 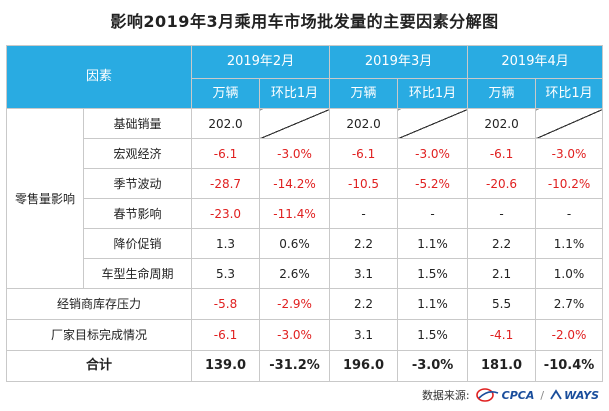 I want to click on factor-label: 经销商库存压力, so click(x=99, y=304).